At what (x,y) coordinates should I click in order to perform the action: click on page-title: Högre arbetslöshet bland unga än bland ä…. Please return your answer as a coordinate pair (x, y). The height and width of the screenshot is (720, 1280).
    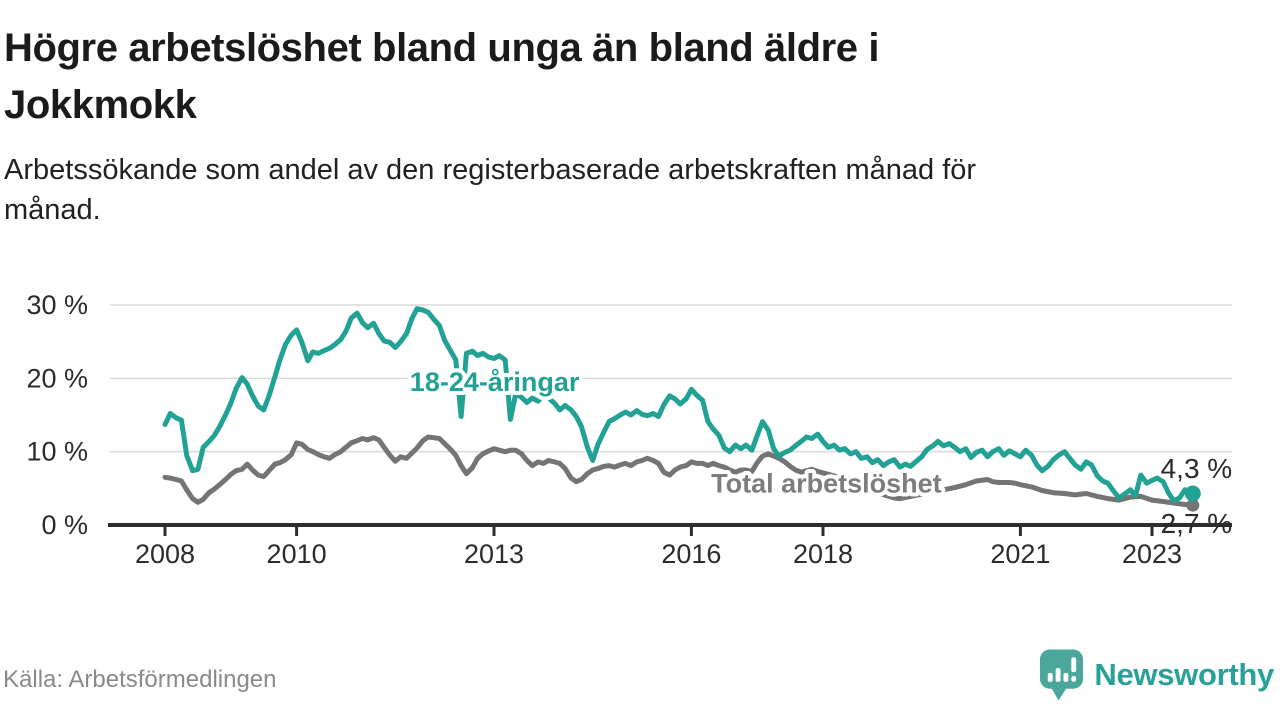
    Looking at the image, I should click on (609, 77).